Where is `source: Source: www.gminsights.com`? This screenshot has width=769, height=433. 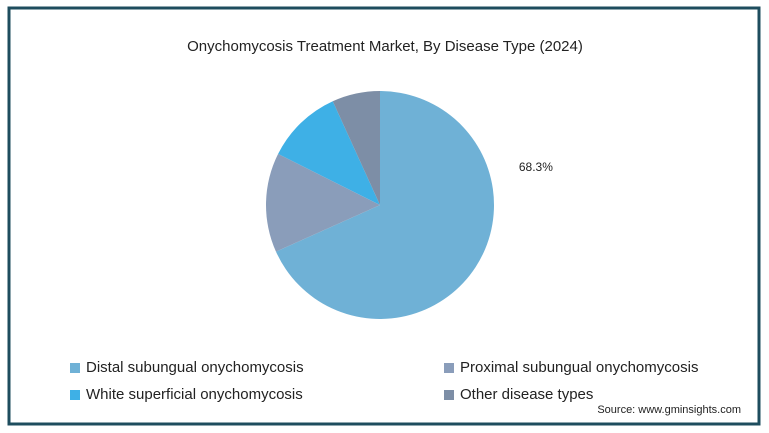 source: Source: www.gminsights.com is located at coordinates (669, 410).